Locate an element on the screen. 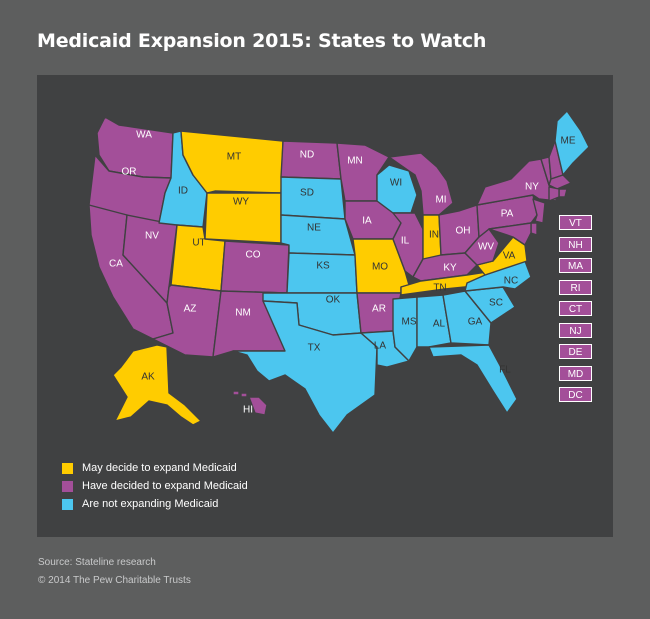 This screenshot has width=650, height=619. state-NE is located at coordinates (318, 235).